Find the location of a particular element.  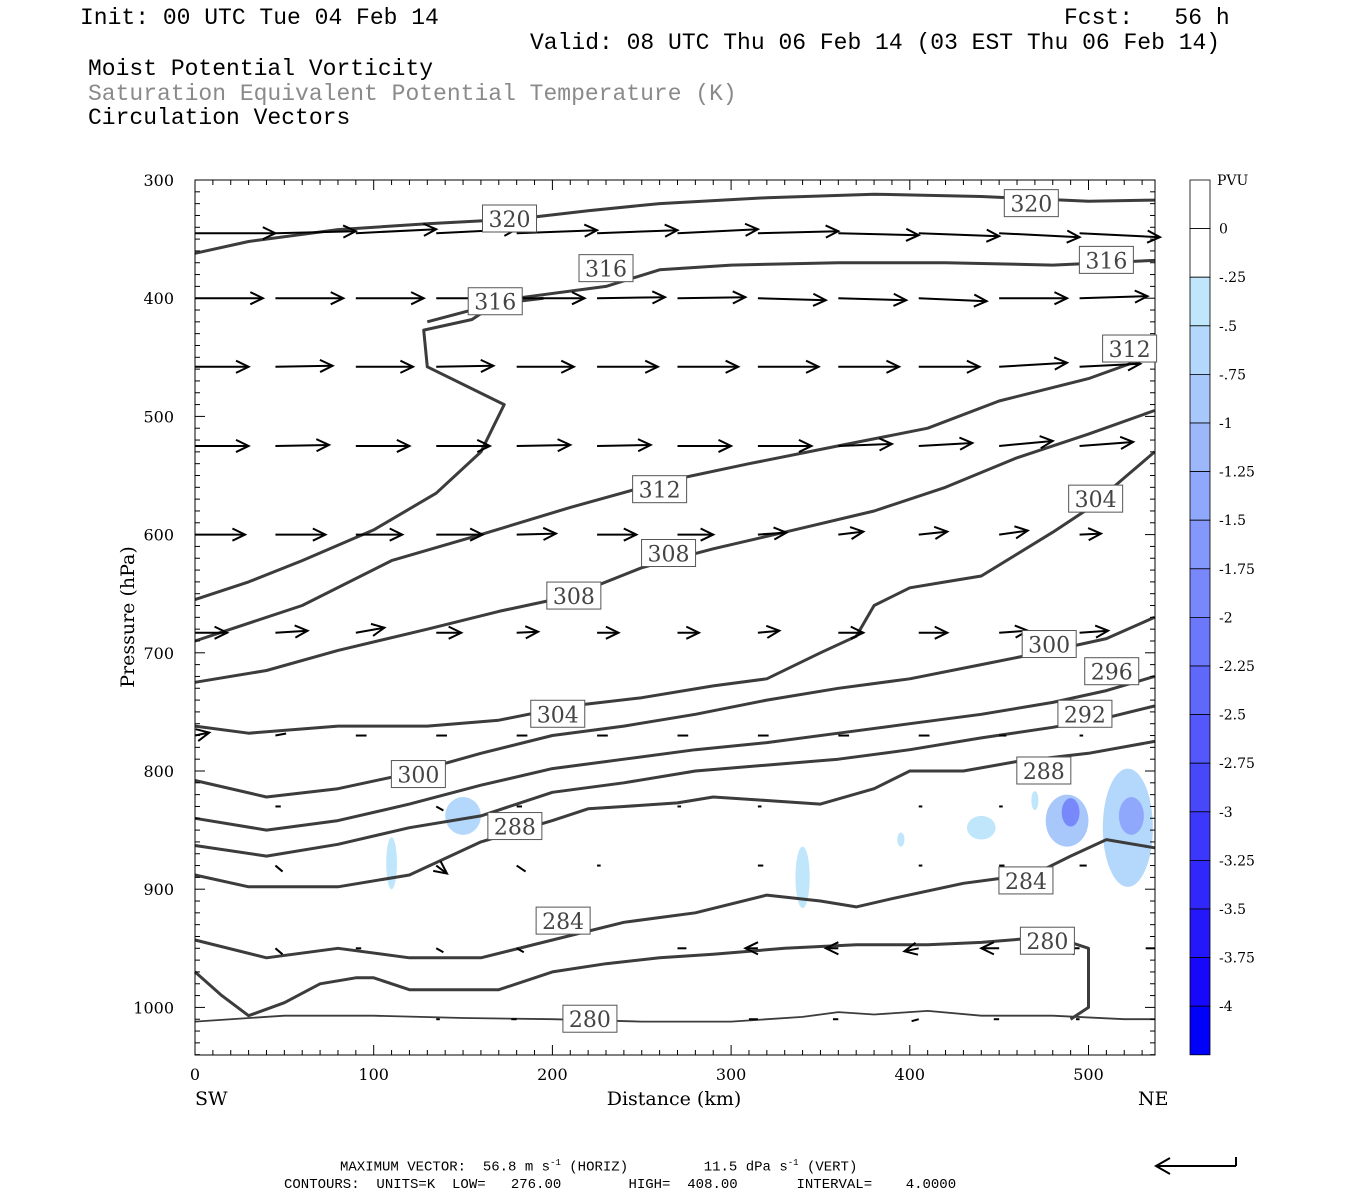

max-vert-value: 11.5 dPa s is located at coordinates (745, 1167).